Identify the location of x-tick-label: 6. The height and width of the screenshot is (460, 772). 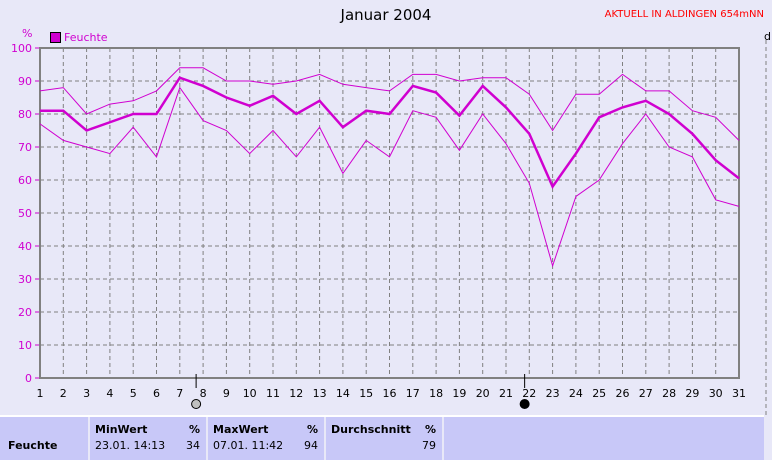
(156, 393).